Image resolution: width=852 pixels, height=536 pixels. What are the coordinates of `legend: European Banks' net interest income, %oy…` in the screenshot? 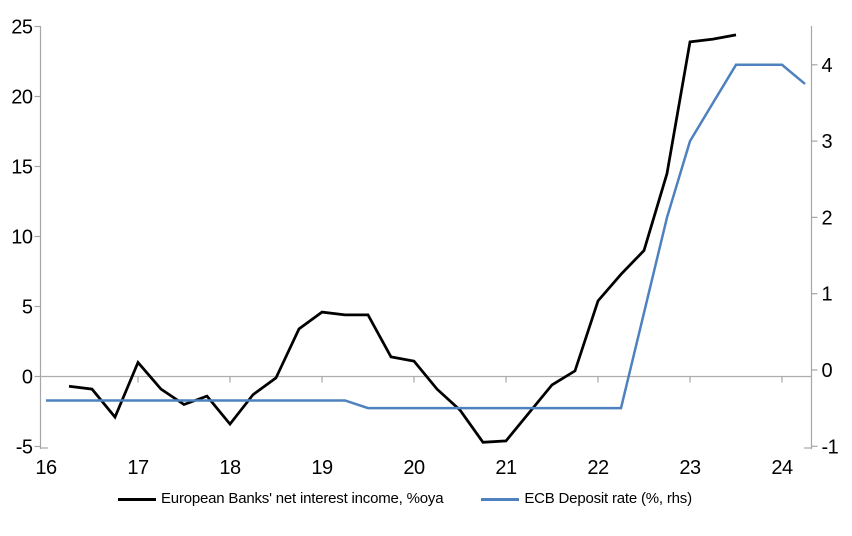 It's located at (405, 499).